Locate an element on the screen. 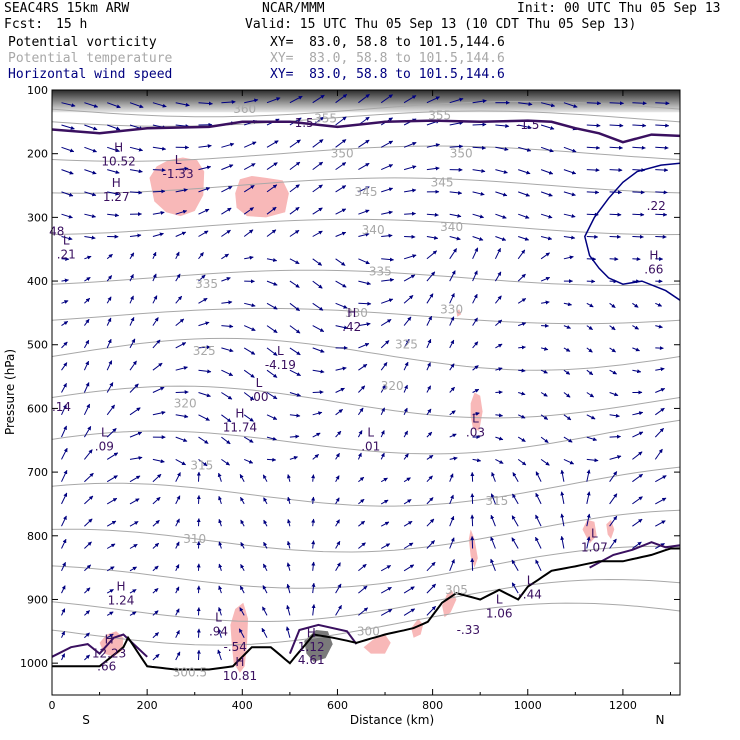  pv-value-label: .14 is located at coordinates (61, 407).